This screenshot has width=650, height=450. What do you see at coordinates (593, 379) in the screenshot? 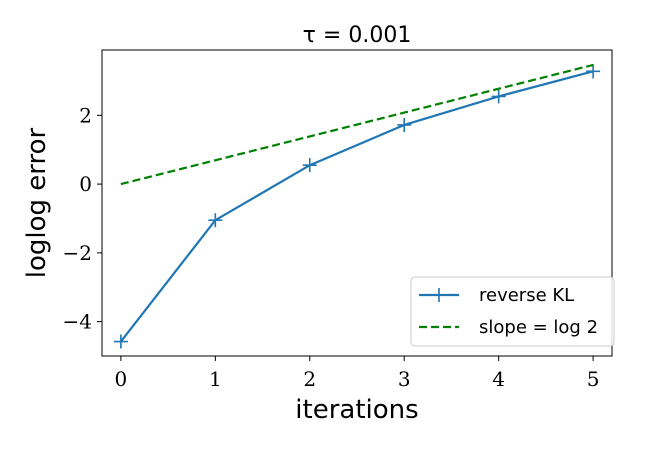
I see `x-tick-label: 5` at bounding box center [593, 379].